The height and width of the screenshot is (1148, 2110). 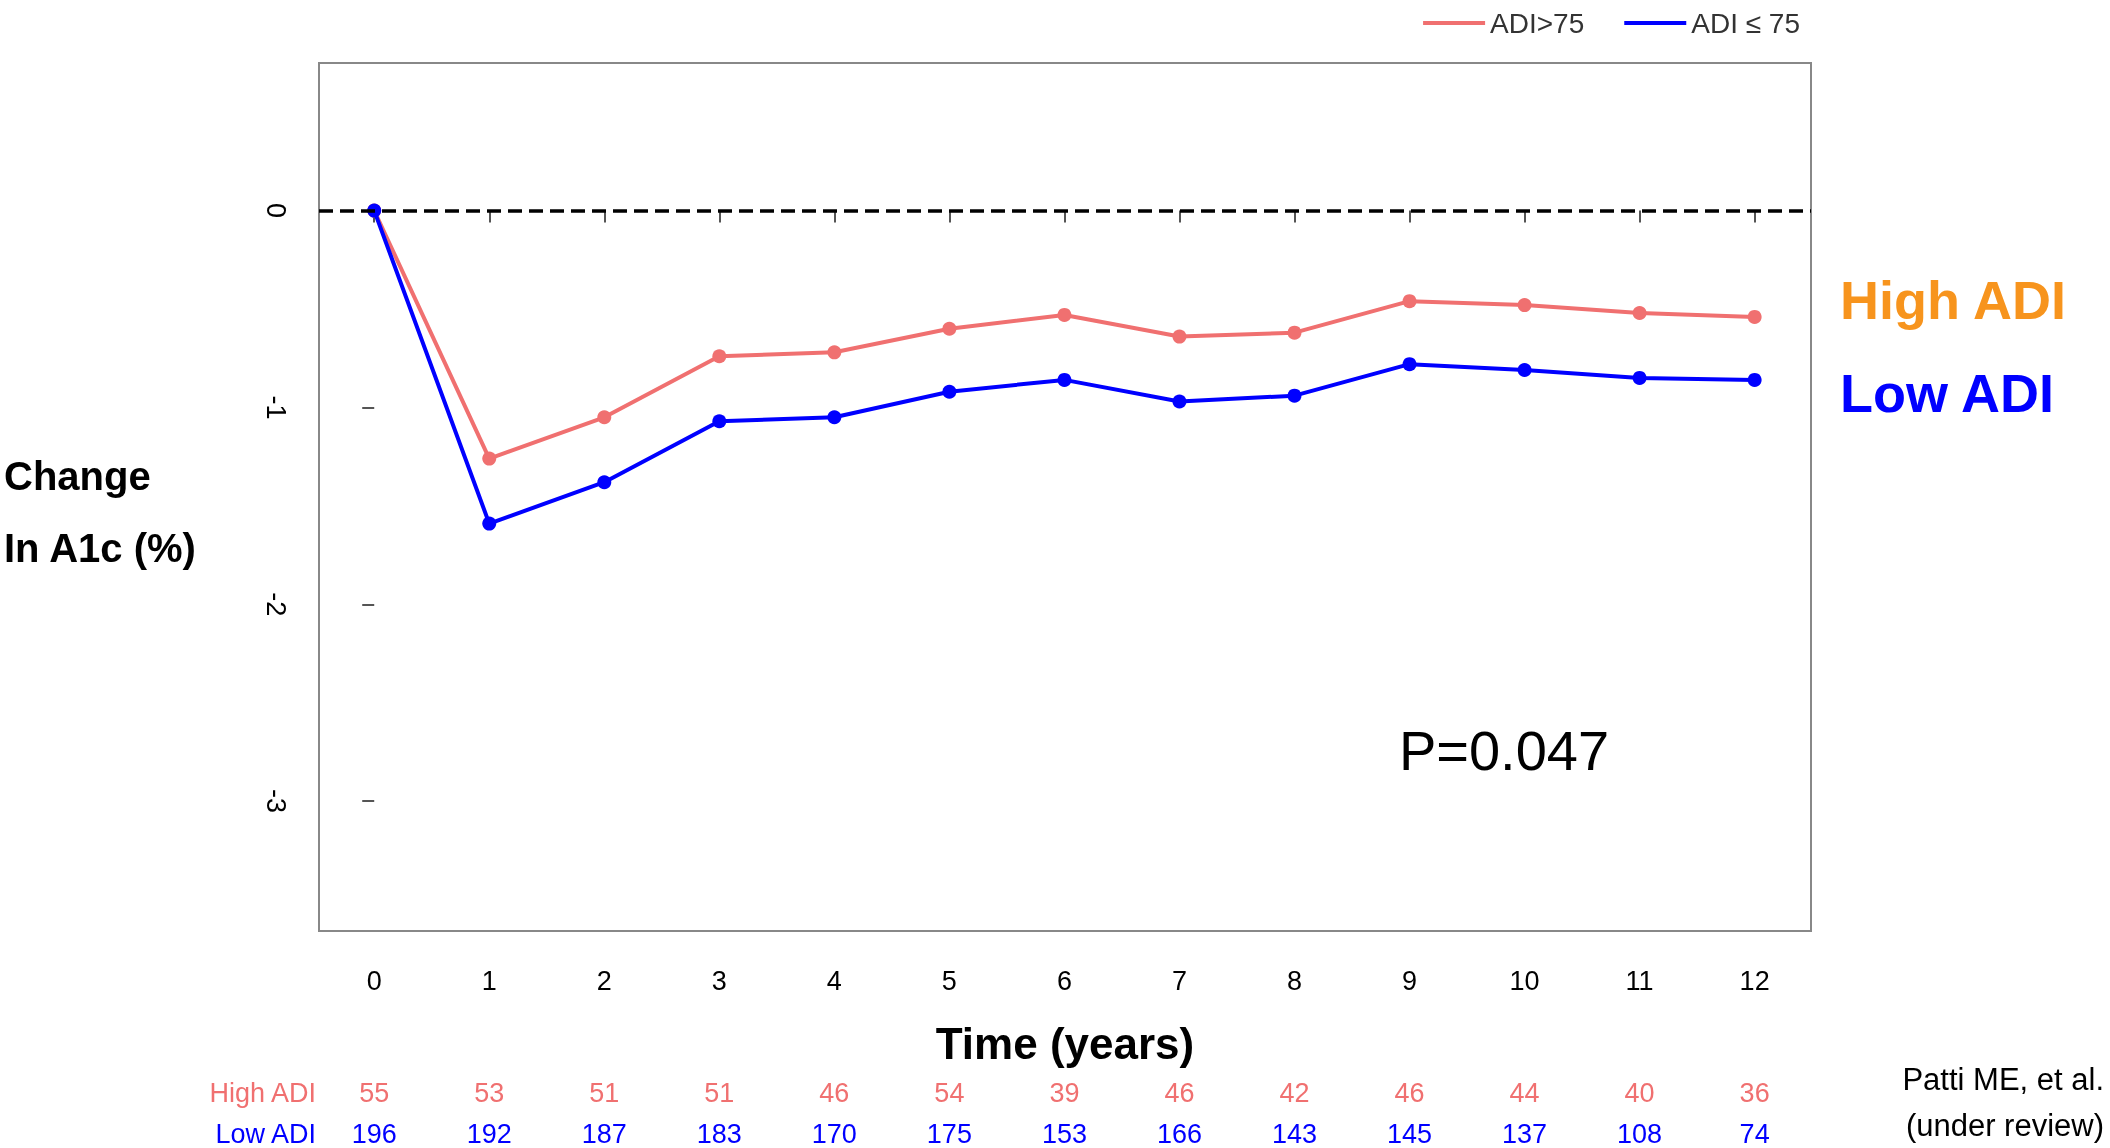 I want to click on text: 55 53 51 51 46 54 39 46 42 46 44 40 36, so click(x=1064, y=1093).